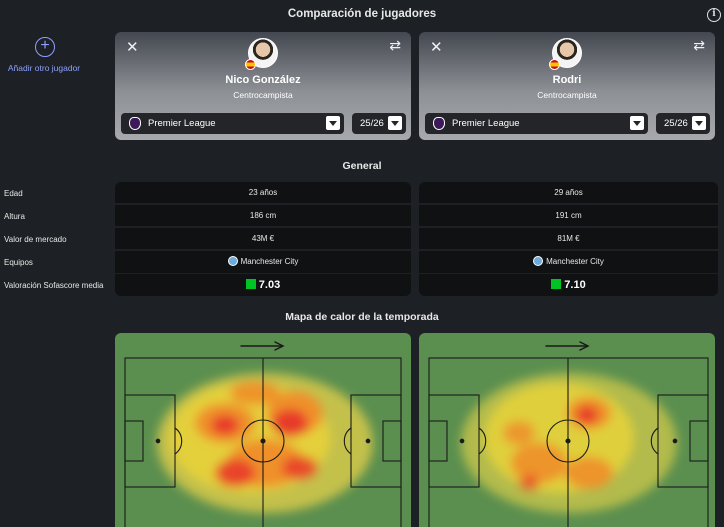  What do you see at coordinates (567, 80) in the screenshot?
I see `player-name: Rodri` at bounding box center [567, 80].